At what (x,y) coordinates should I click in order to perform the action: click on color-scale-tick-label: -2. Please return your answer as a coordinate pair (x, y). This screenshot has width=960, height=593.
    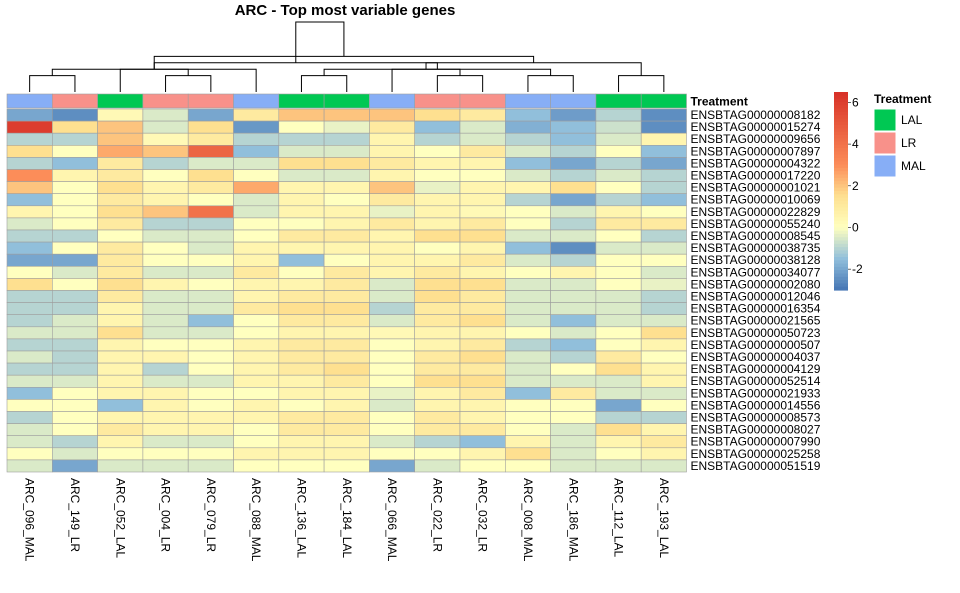
    Looking at the image, I should click on (857, 269).